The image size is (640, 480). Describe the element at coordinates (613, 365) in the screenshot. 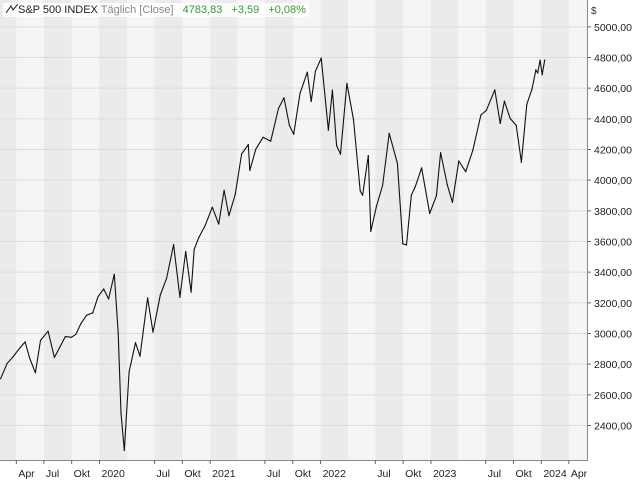

I see `y-tick-label: 2800,00` at that location.